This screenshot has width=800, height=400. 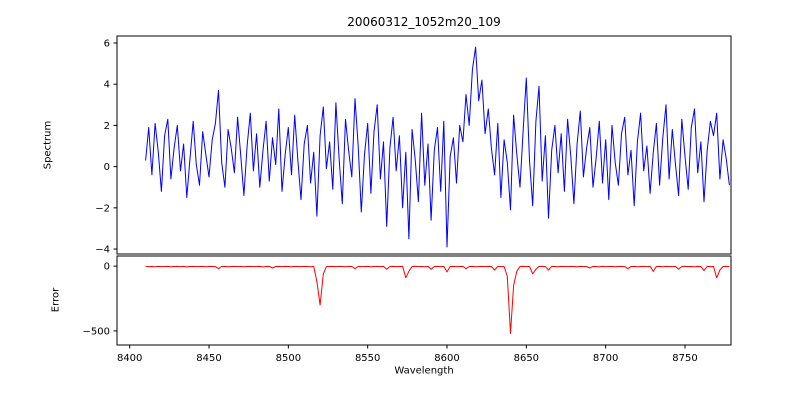 I want to click on spectrum-y-tick-label: −2, so click(x=102, y=208).